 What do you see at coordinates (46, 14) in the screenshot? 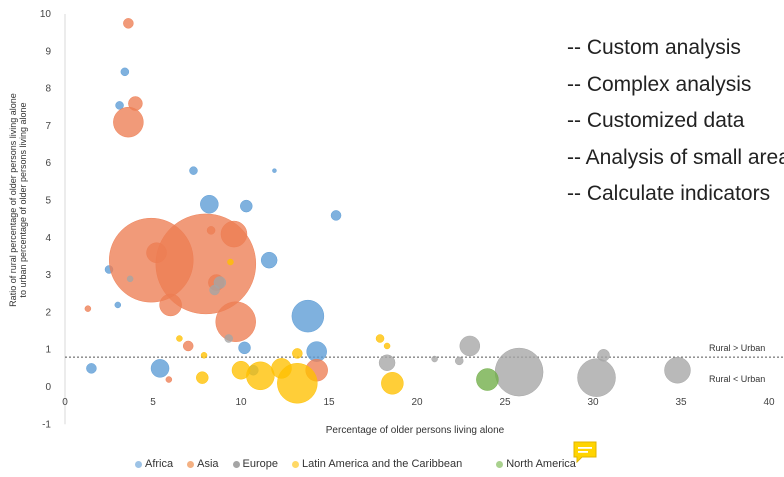
I see `y-tick-label: 10` at bounding box center [46, 14].